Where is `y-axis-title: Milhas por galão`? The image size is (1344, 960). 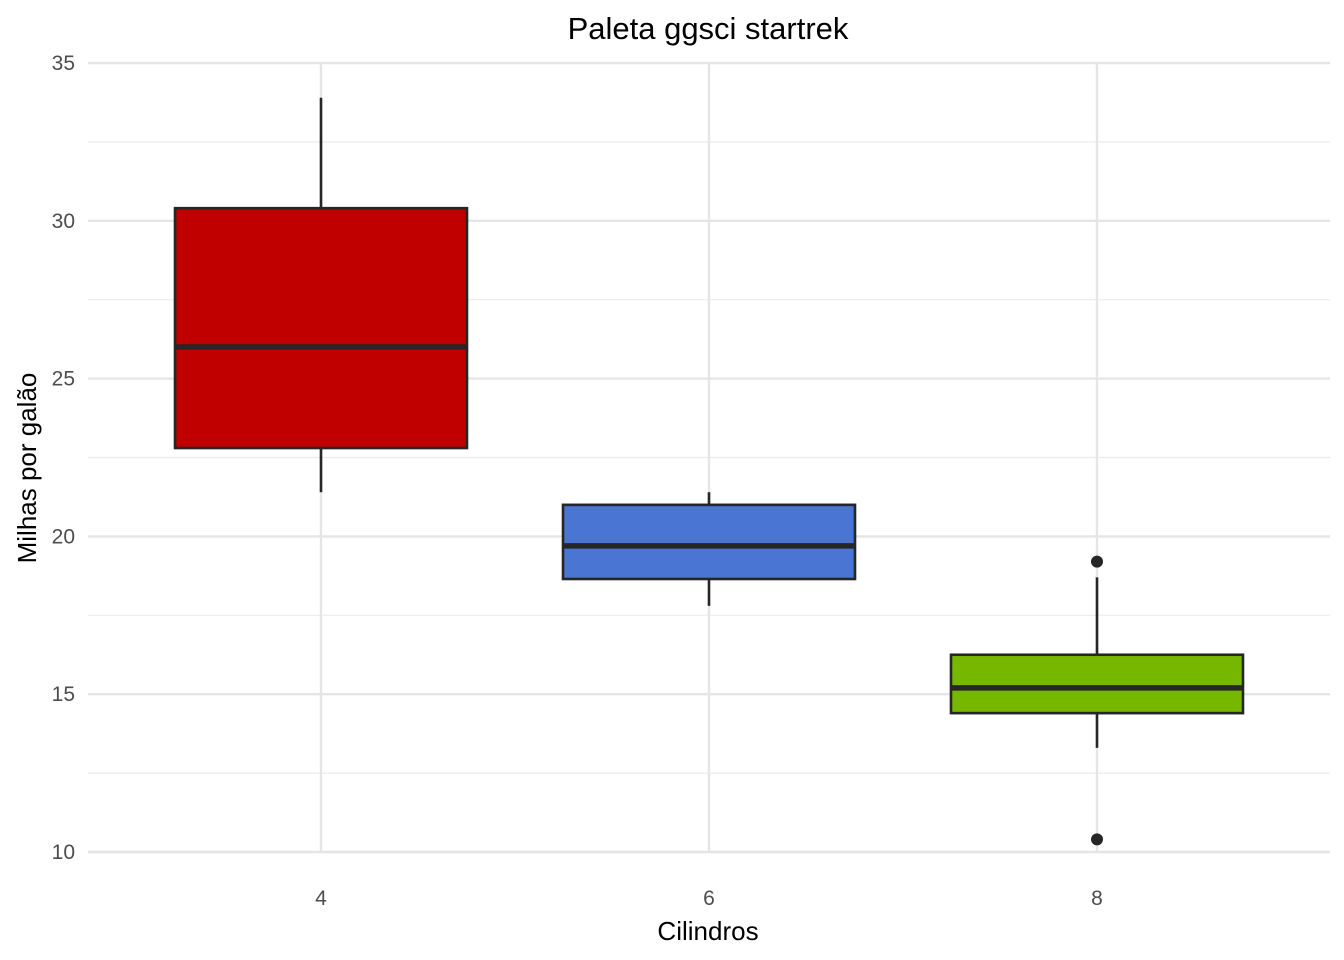 y-axis-title: Milhas por galão is located at coordinates (27, 468).